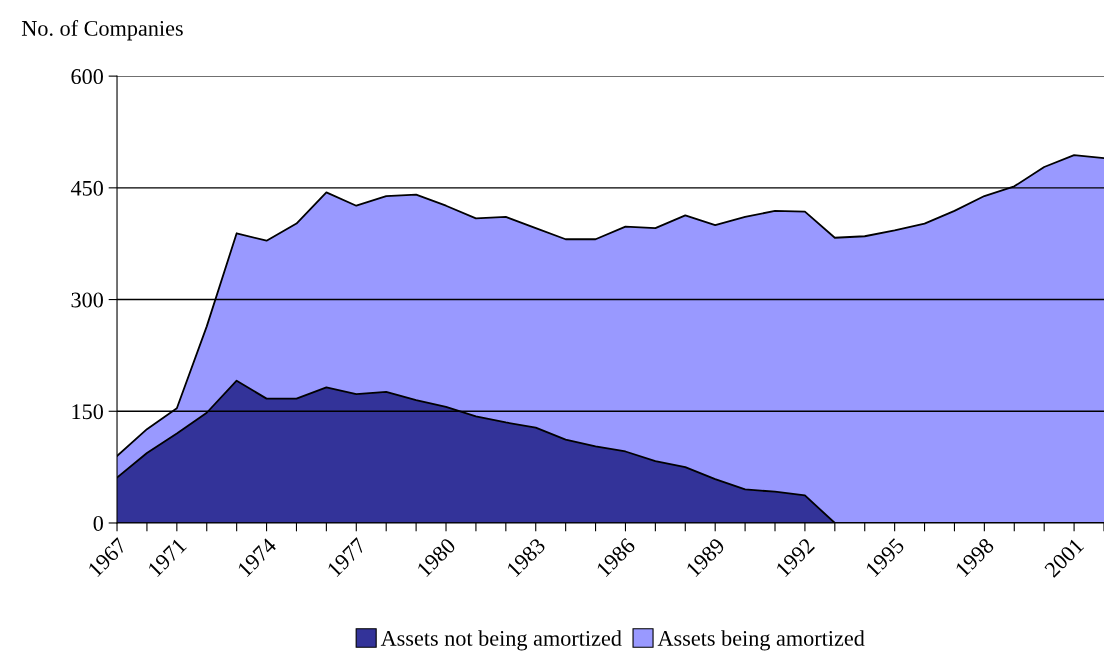  What do you see at coordinates (87, 77) in the screenshot?
I see `y-tick-label: 600` at bounding box center [87, 77].